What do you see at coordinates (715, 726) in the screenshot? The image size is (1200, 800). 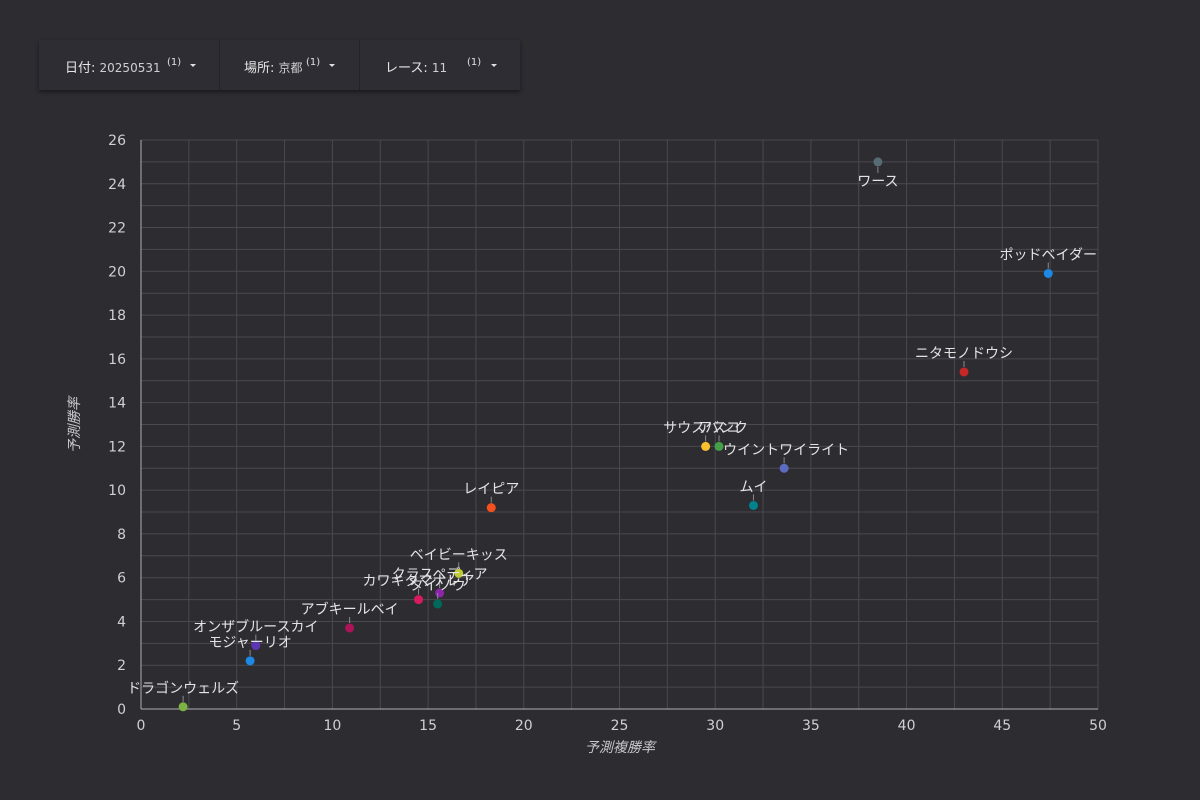 I see `x-tick-label: 30` at bounding box center [715, 726].